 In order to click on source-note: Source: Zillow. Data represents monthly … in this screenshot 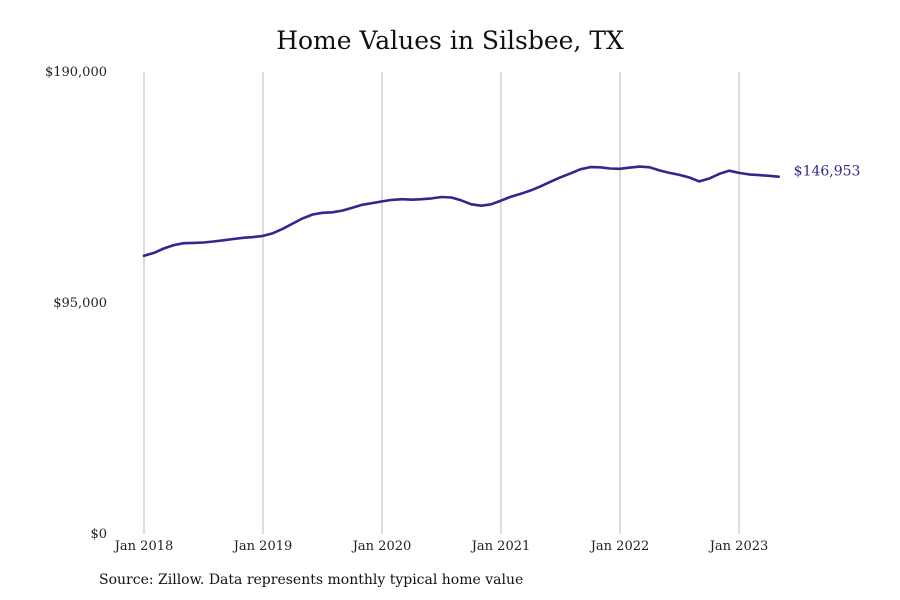, I will do `click(311, 580)`.